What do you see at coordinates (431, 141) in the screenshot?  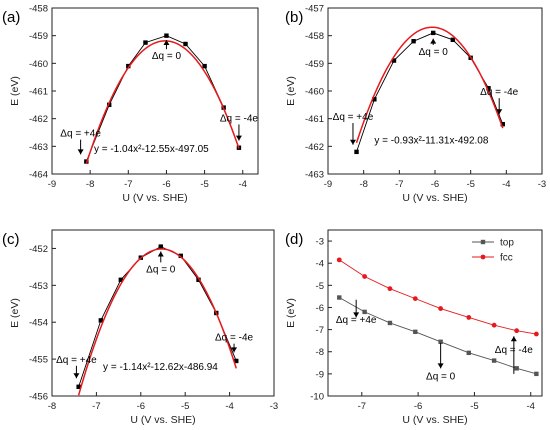 I see `fit-equation: y = -0.93x²-11.31x-492.08` at bounding box center [431, 141].